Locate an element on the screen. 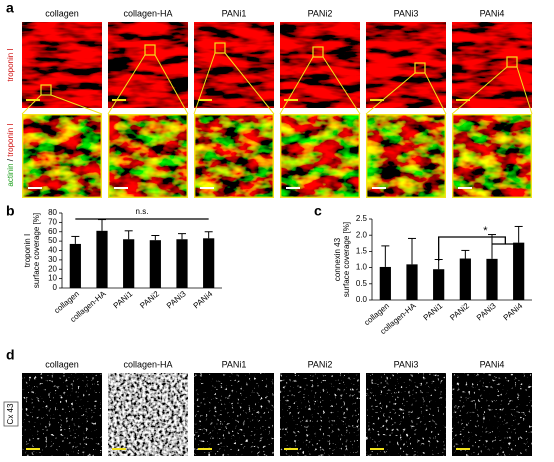 Image resolution: width=554 pixels, height=462 pixels. panel-label: d is located at coordinates (10, 355).